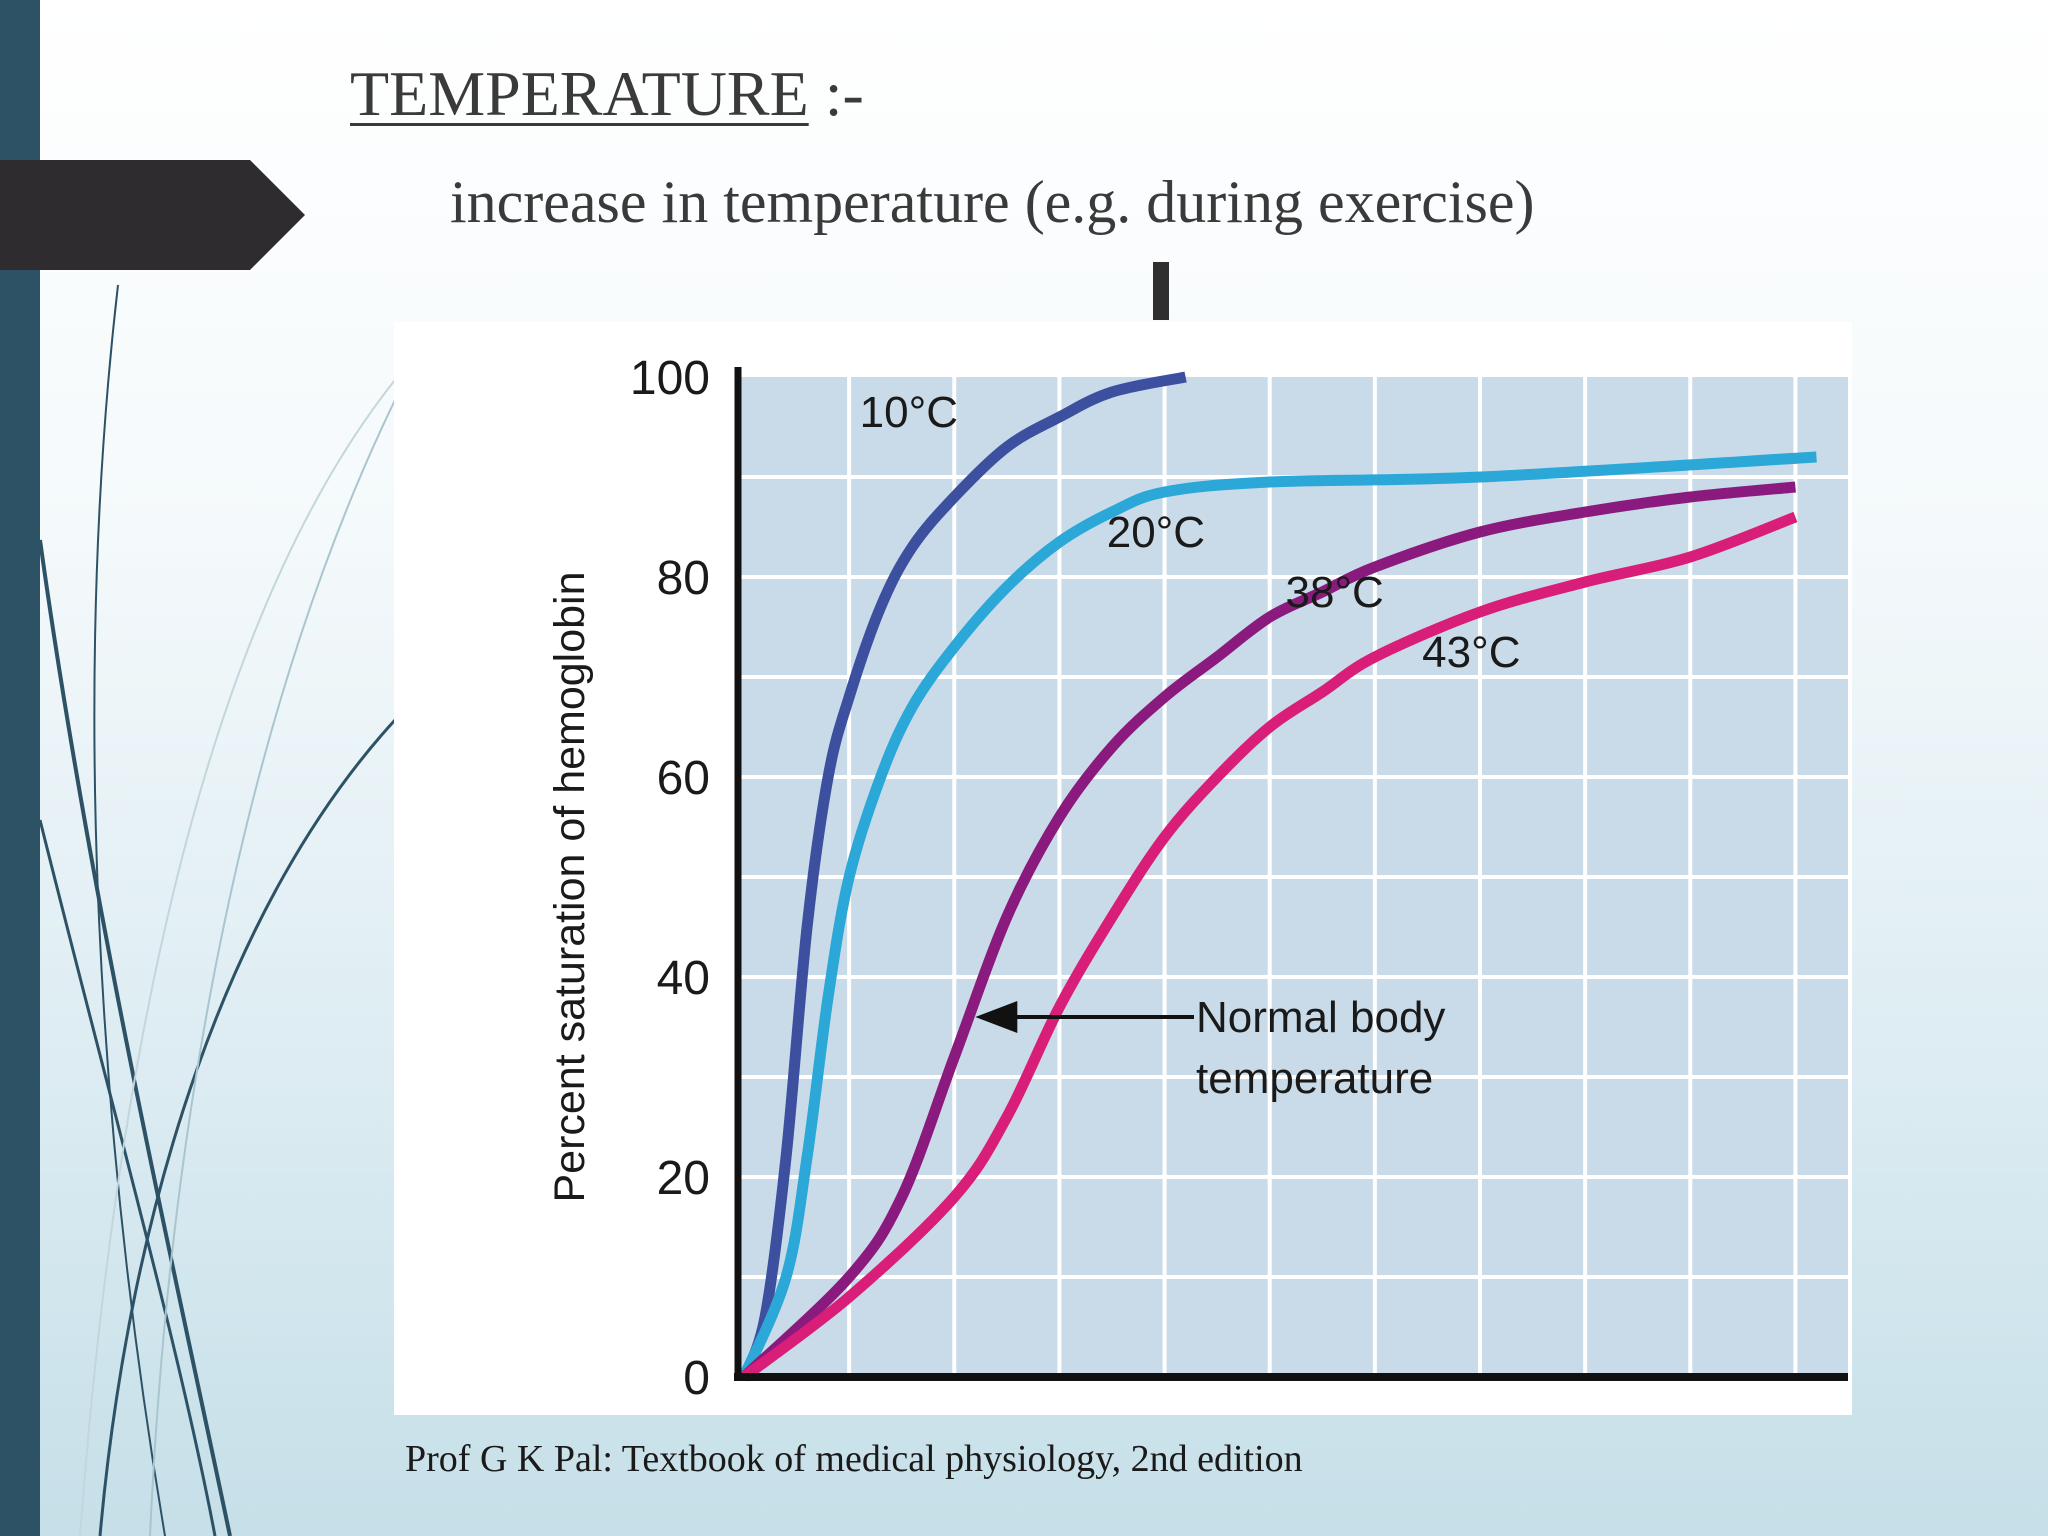 Image resolution: width=2048 pixels, height=1536 pixels. What do you see at coordinates (1210, 1048) in the screenshot?
I see `annotation: Normal body temperature` at bounding box center [1210, 1048].